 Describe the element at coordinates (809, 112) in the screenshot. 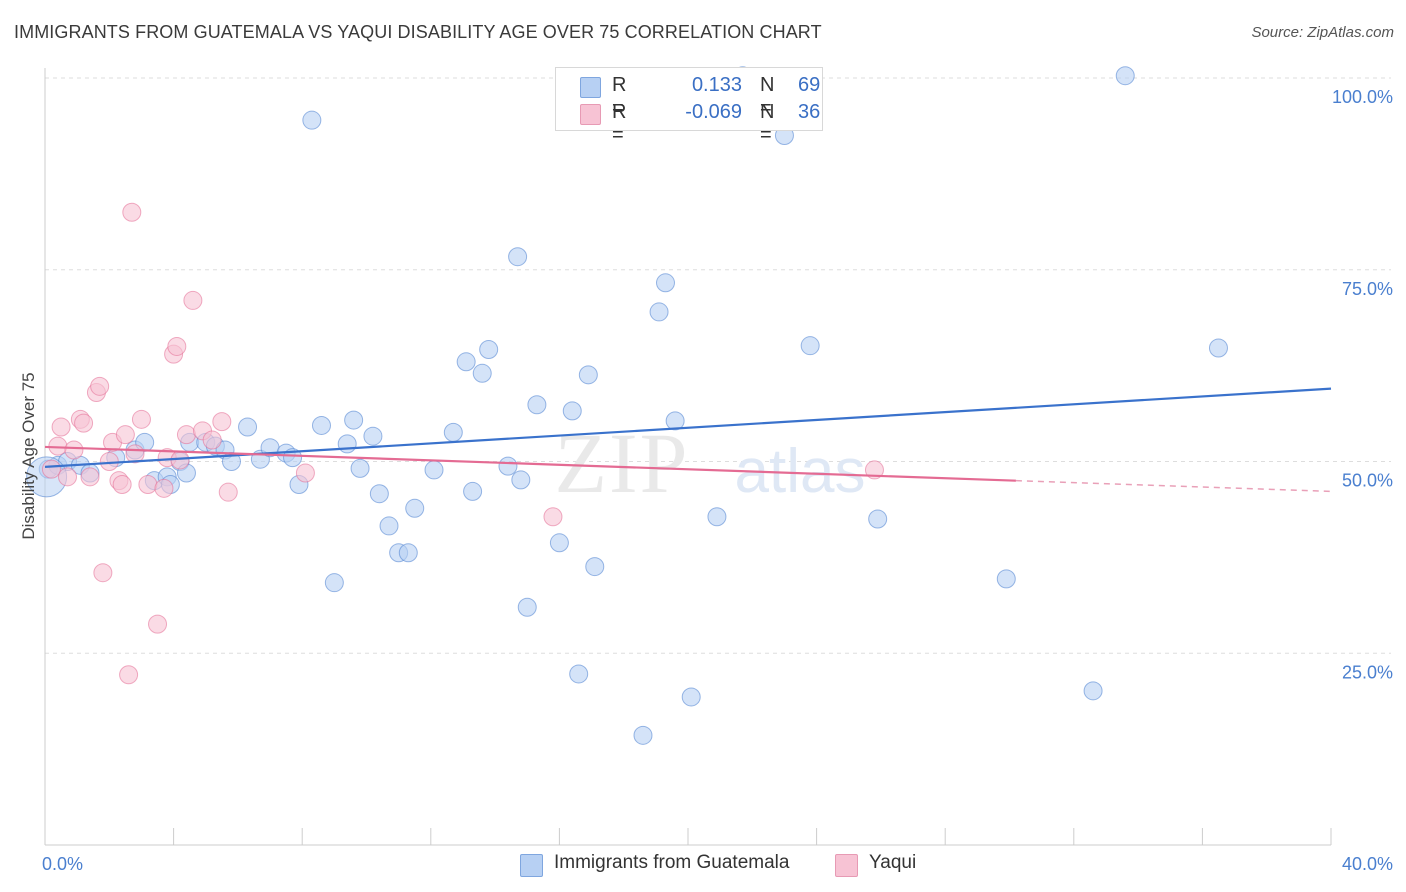

I see `n-value: 36` at that location.